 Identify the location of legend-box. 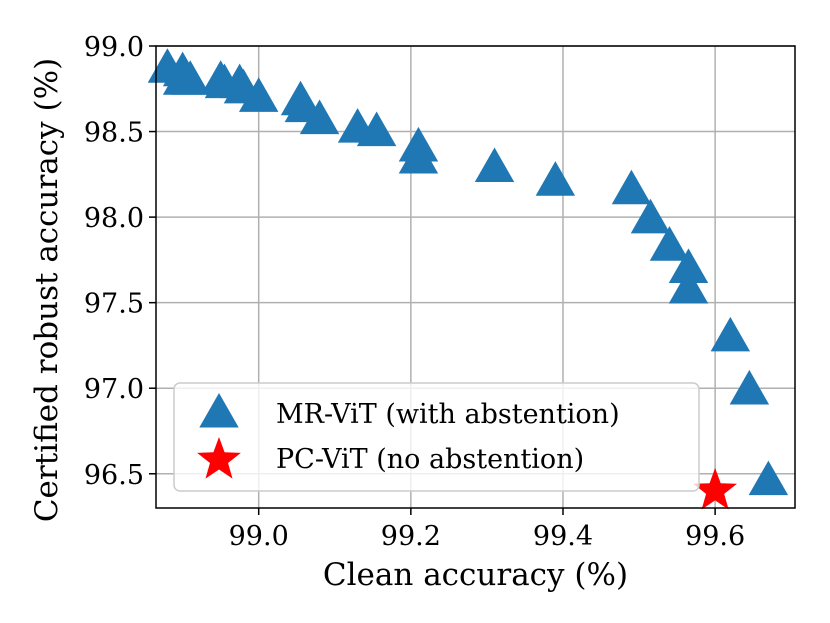
(436, 437).